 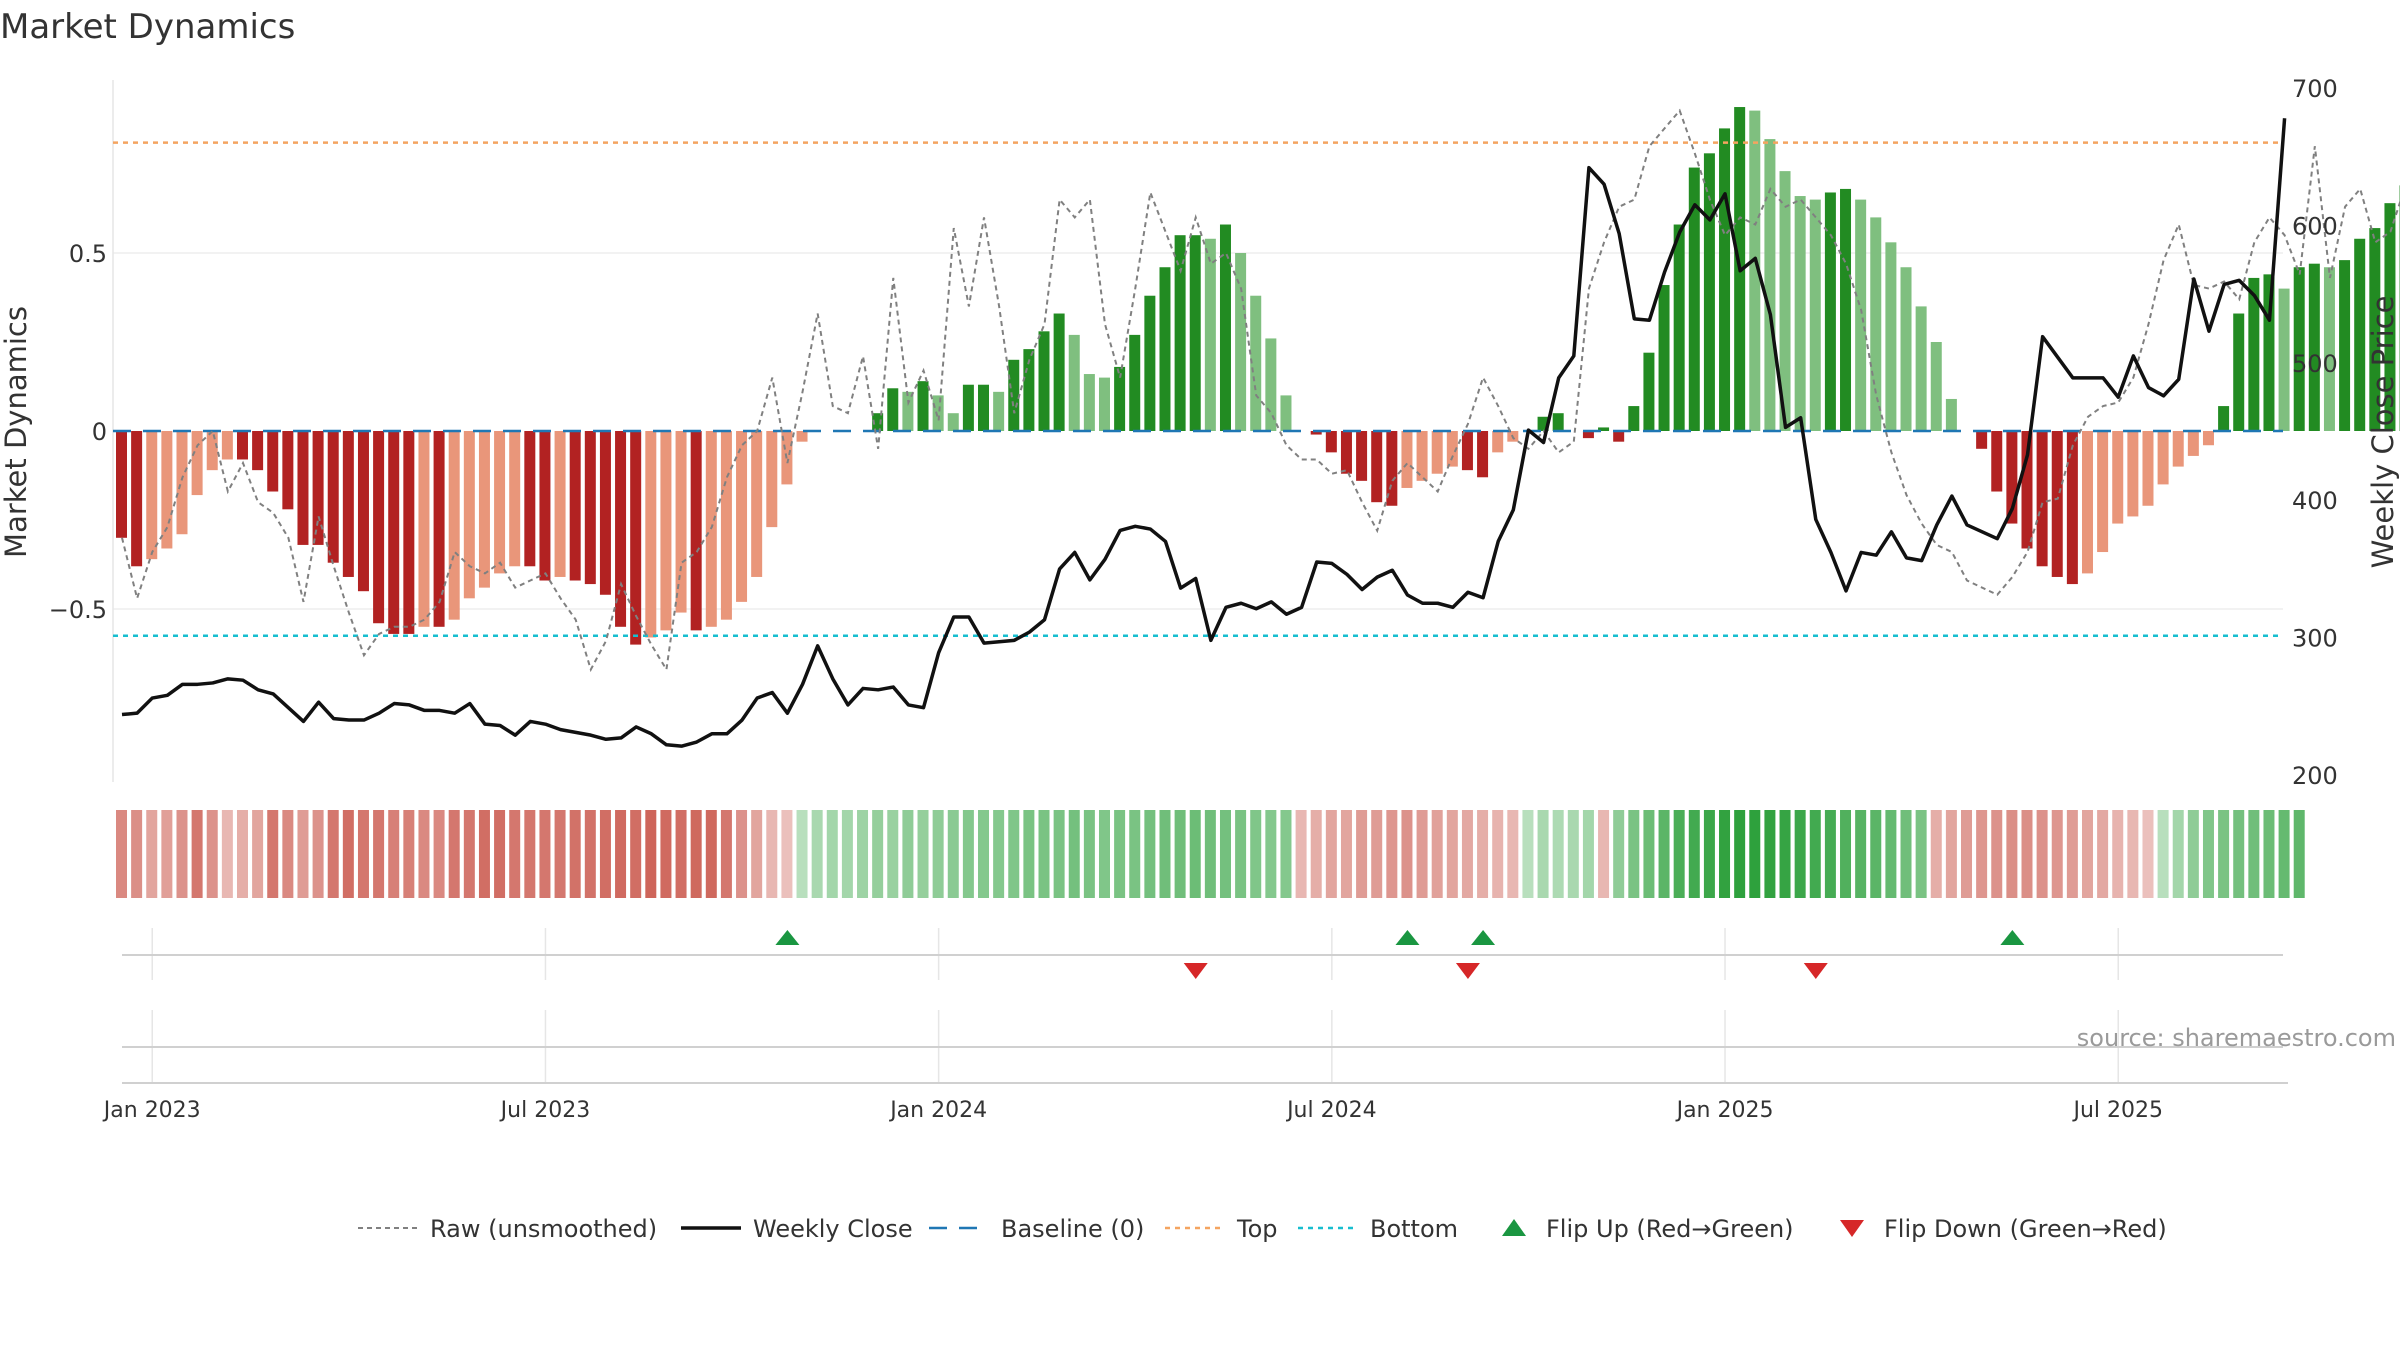 What do you see at coordinates (2315, 226) in the screenshot?
I see `right-y-tick-label: 600` at bounding box center [2315, 226].